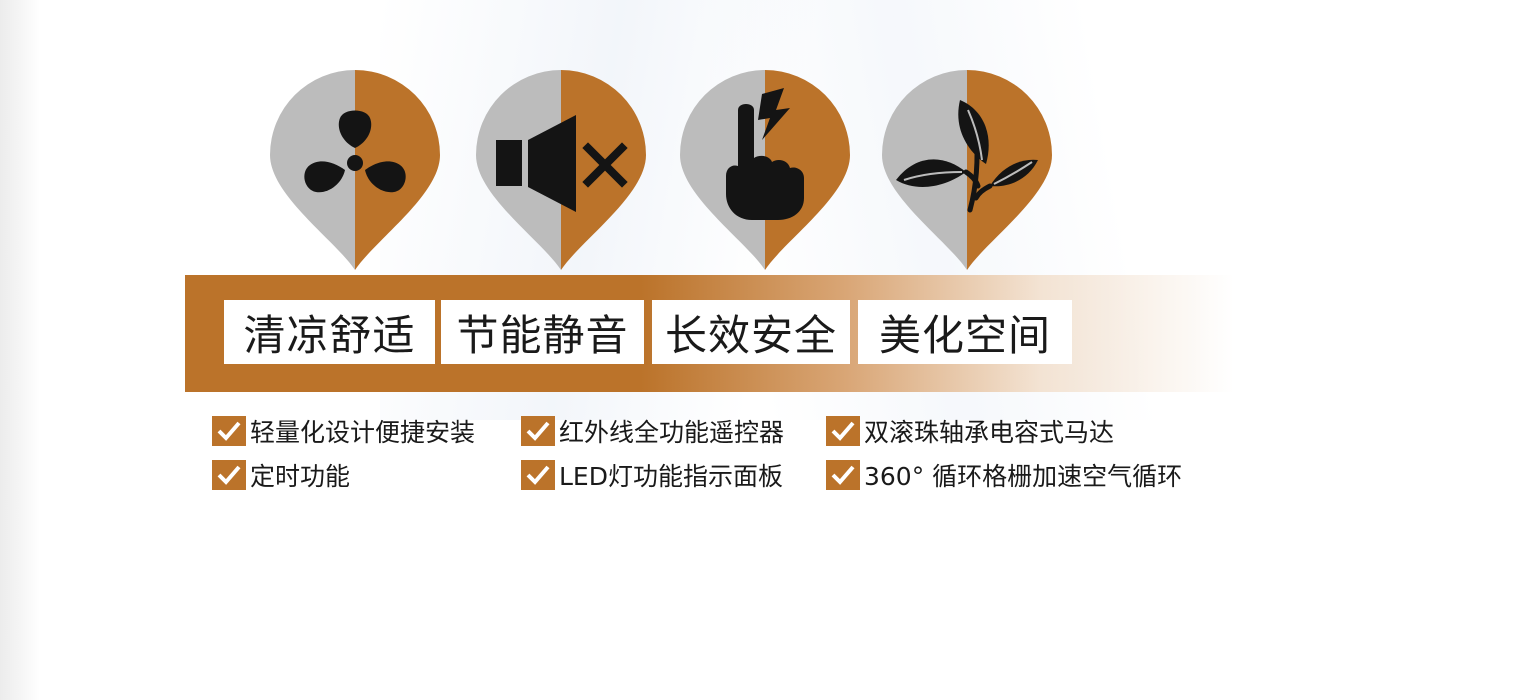  What do you see at coordinates (20, 350) in the screenshot?
I see `left-edge-shade` at bounding box center [20, 350].